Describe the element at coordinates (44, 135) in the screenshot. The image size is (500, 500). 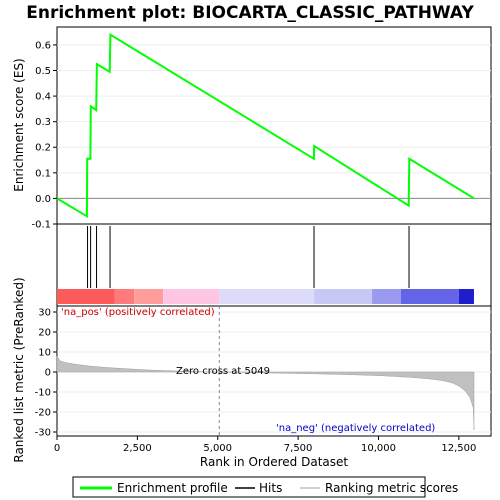
I see `es-y-ticks: -0.1 0.0 0.1 0.2 0.3 0.4 0.5 0.6` at that location.